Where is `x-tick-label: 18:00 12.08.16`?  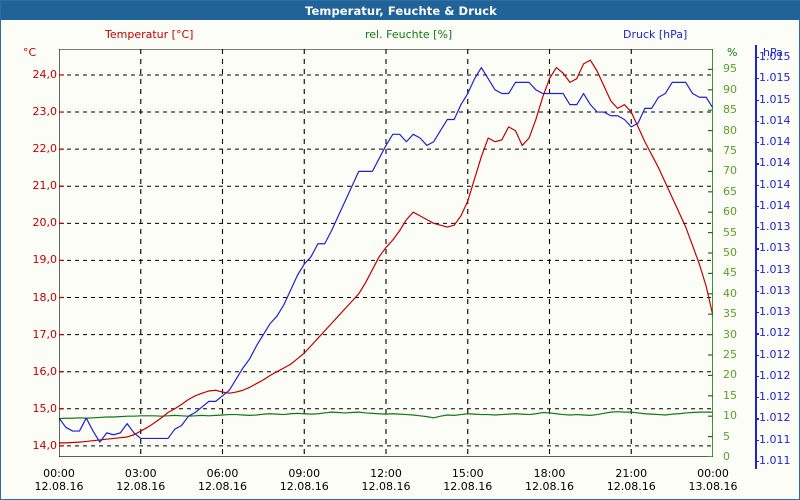
x-tick-label: 18:00 12.08.16 is located at coordinates (550, 480).